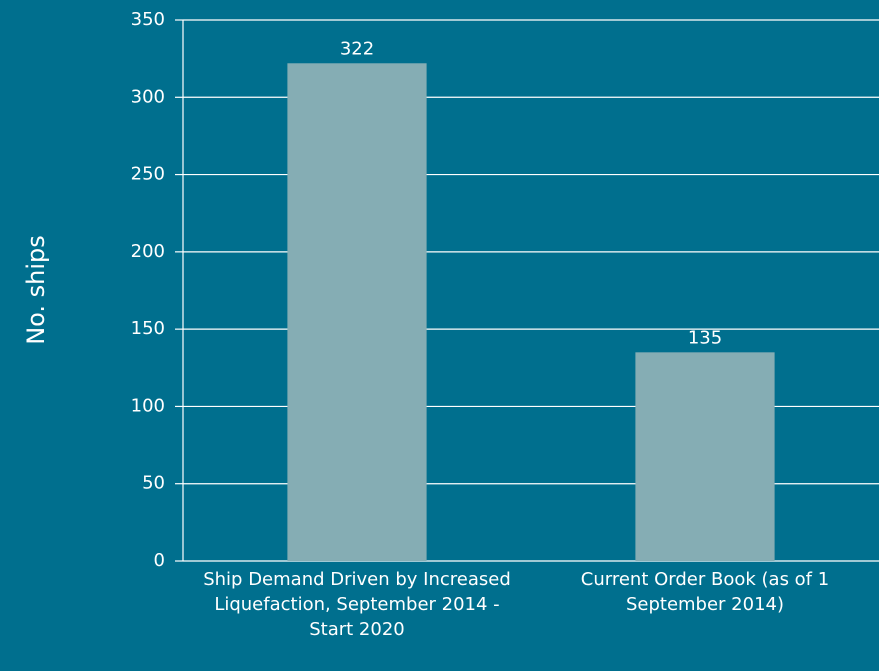 This screenshot has height=671, width=879. Describe the element at coordinates (705, 337) in the screenshot. I see `data-label: 135` at that location.